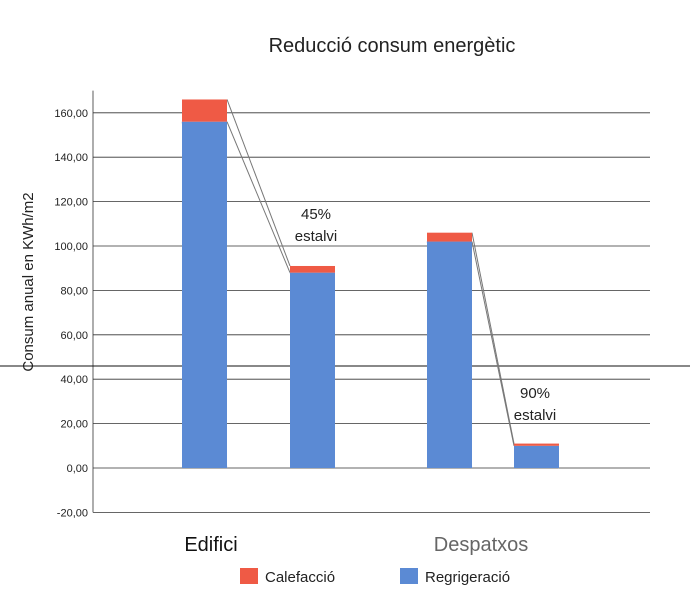 The height and width of the screenshot is (598, 697). Describe the element at coordinates (210, 545) in the screenshot. I see `group-label: Edifici` at that location.